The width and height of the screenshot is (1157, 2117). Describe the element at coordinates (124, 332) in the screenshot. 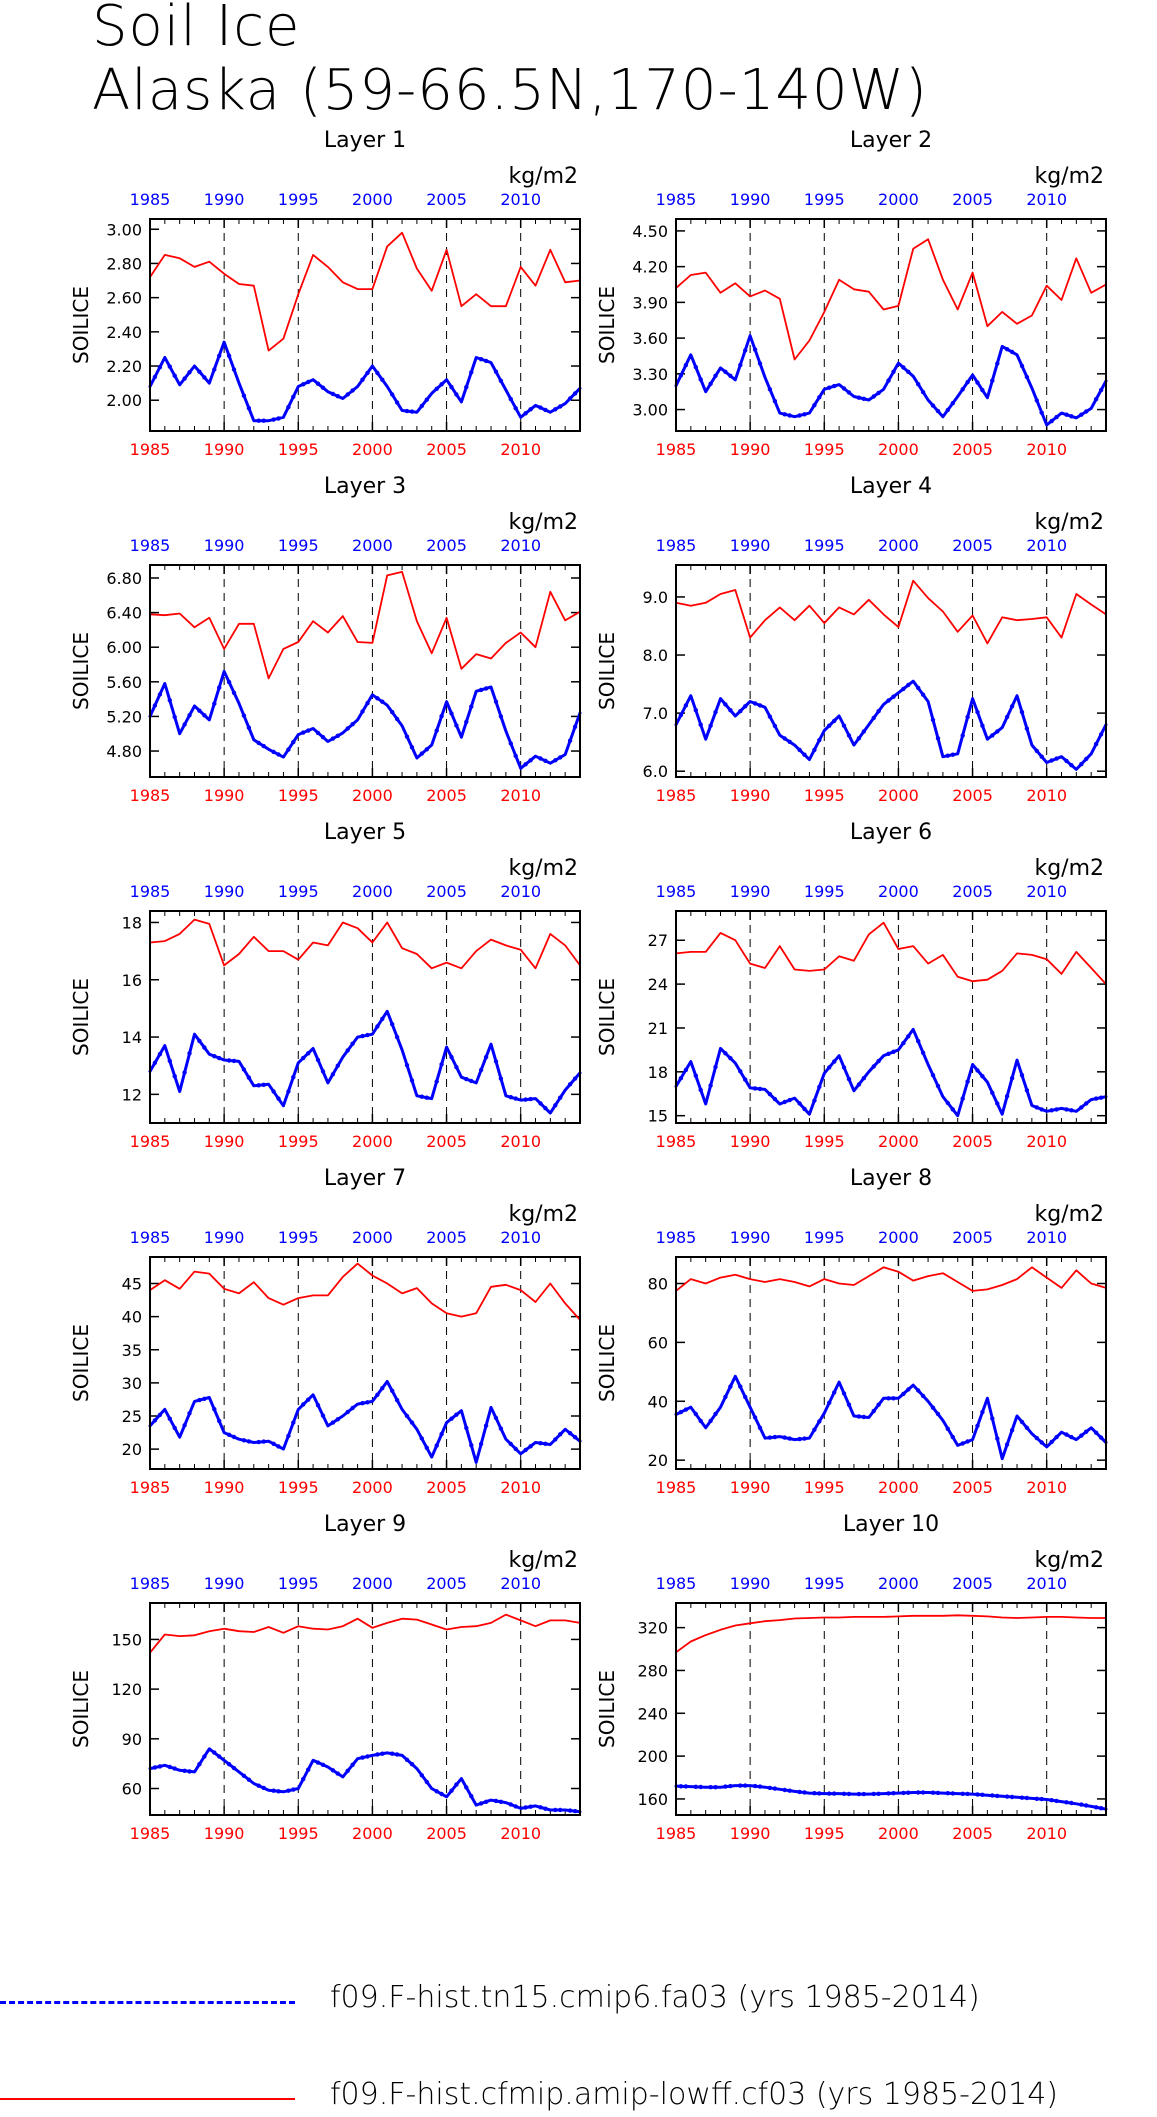

I see `p1-ytick-label: 2.40` at that location.